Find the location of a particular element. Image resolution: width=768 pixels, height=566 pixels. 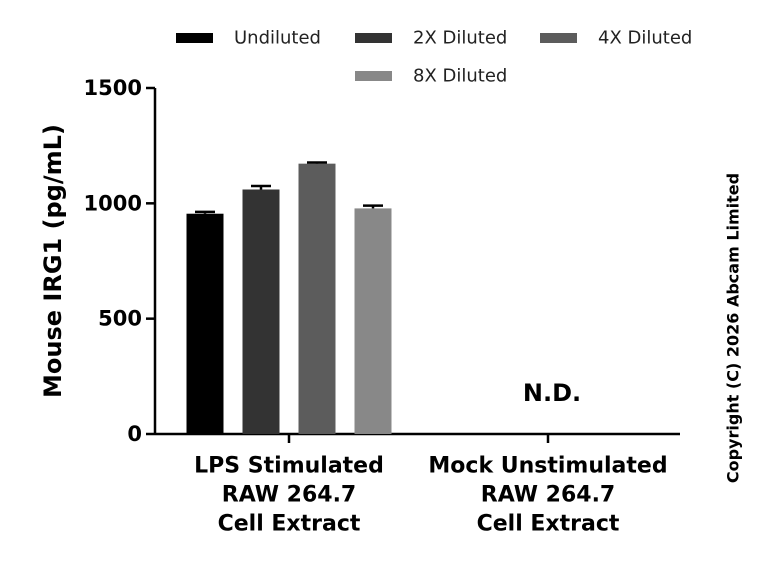

legend-label: 2X Diluted is located at coordinates (460, 38).